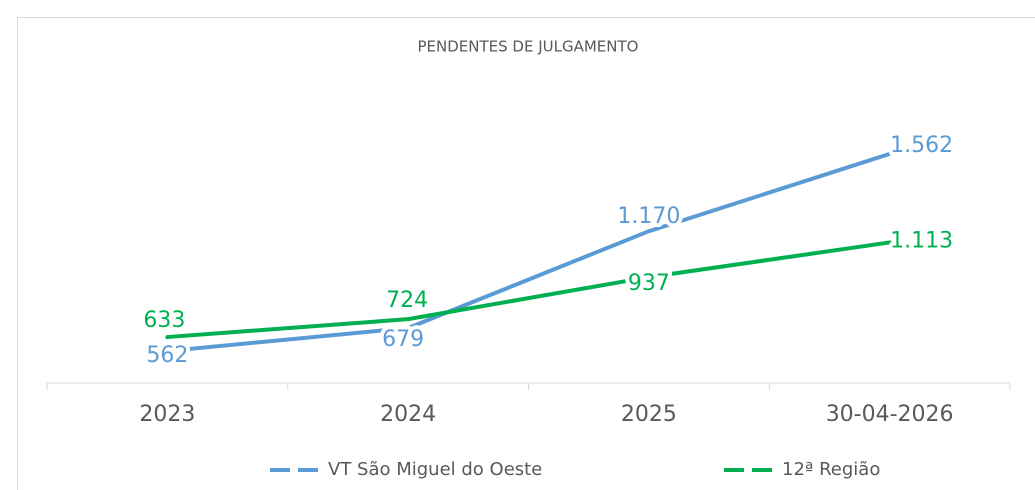  Describe the element at coordinates (408, 414) in the screenshot. I see `x-tick-label: 2024` at that location.